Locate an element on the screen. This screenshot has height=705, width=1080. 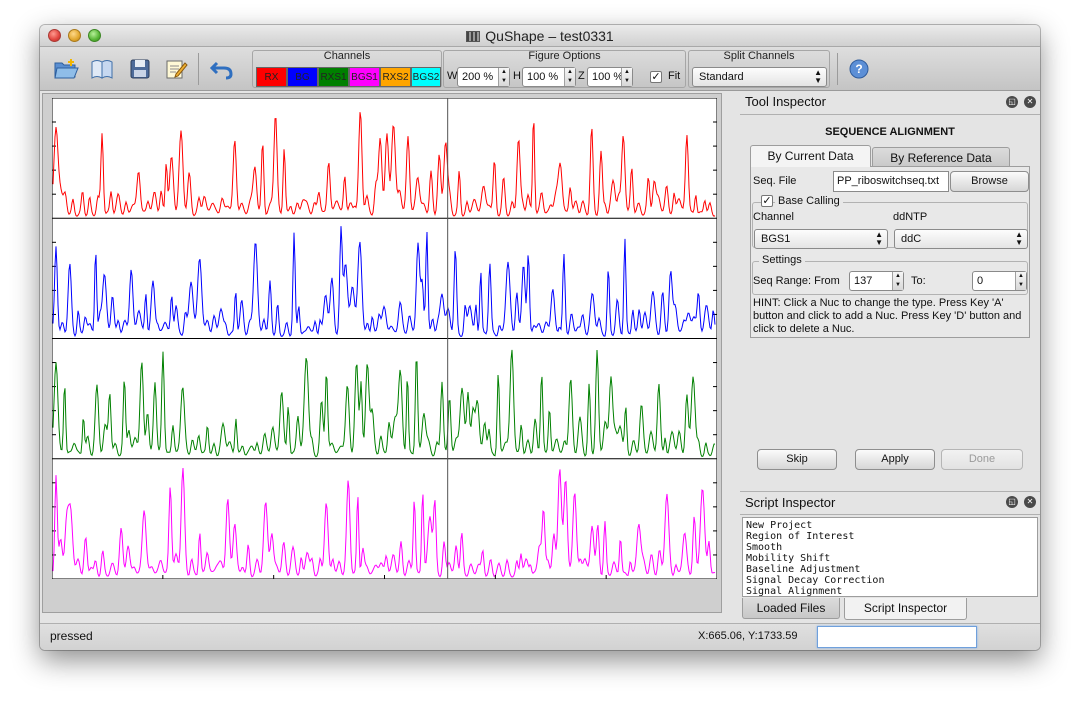
tab-script-inspector: Script Inspector is located at coordinates (905, 609).